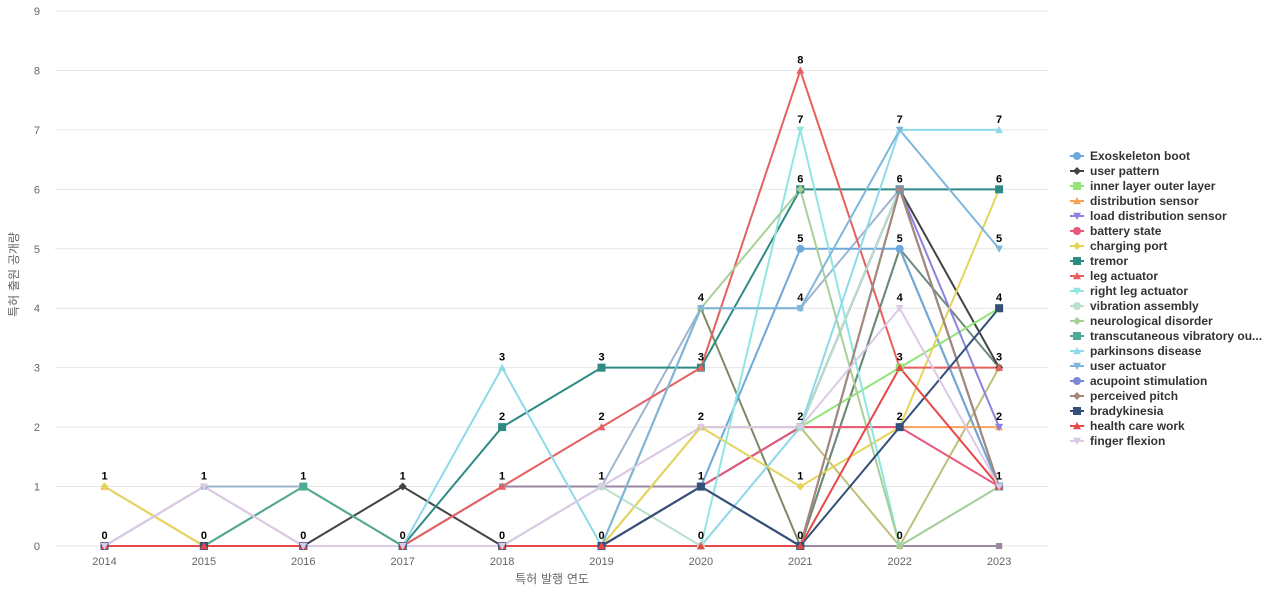 This screenshot has height=600, width=1280. I want to click on legend-item: distribution sensor, so click(1134, 201).